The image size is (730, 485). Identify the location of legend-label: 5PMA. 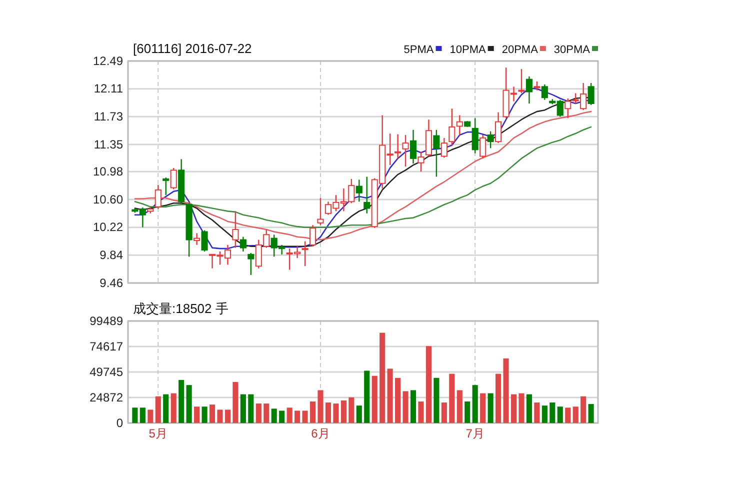
(419, 50).